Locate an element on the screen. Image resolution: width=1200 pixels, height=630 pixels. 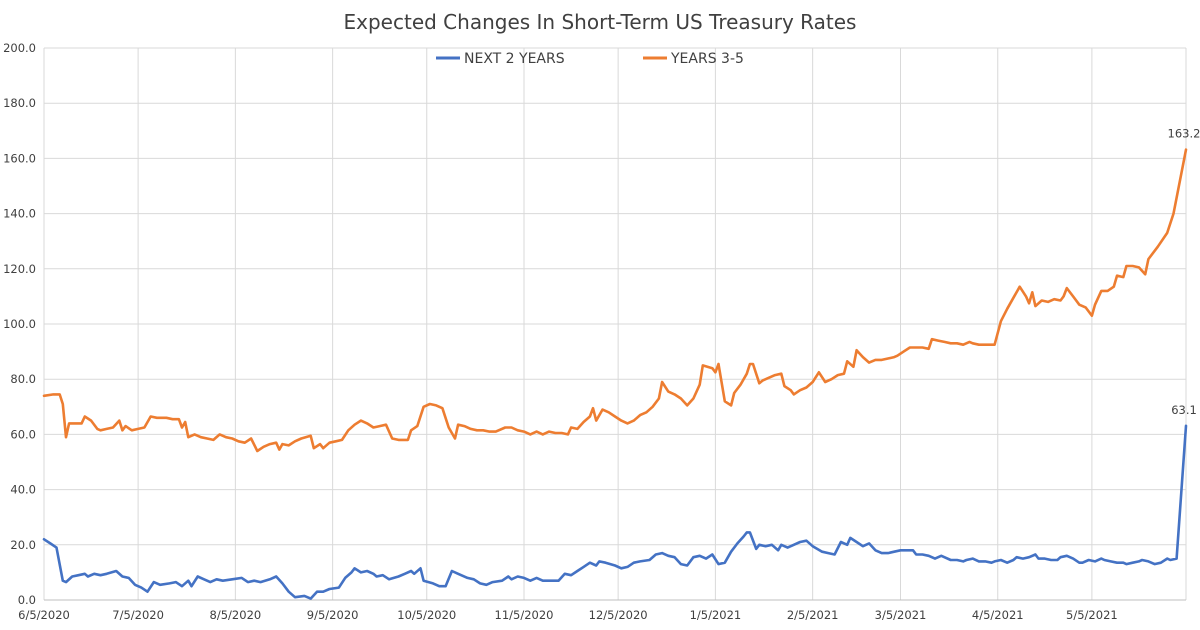
x-tick-label: 2/5/2021 is located at coordinates (813, 615).